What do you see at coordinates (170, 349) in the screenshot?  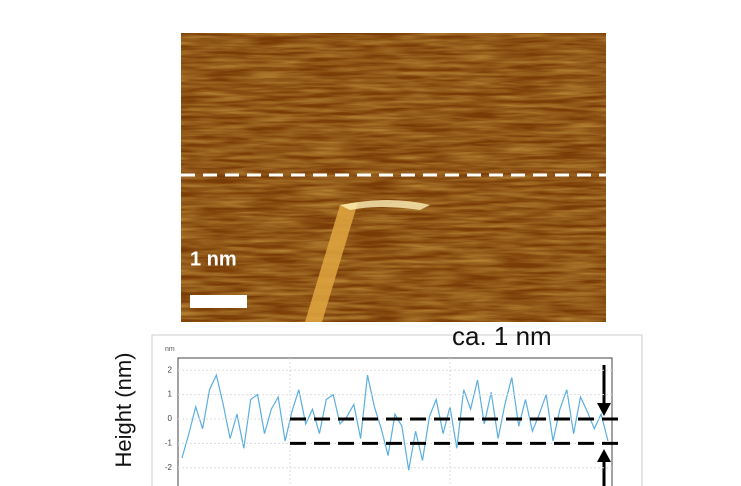 I see `y-unit: nm` at bounding box center [170, 349].